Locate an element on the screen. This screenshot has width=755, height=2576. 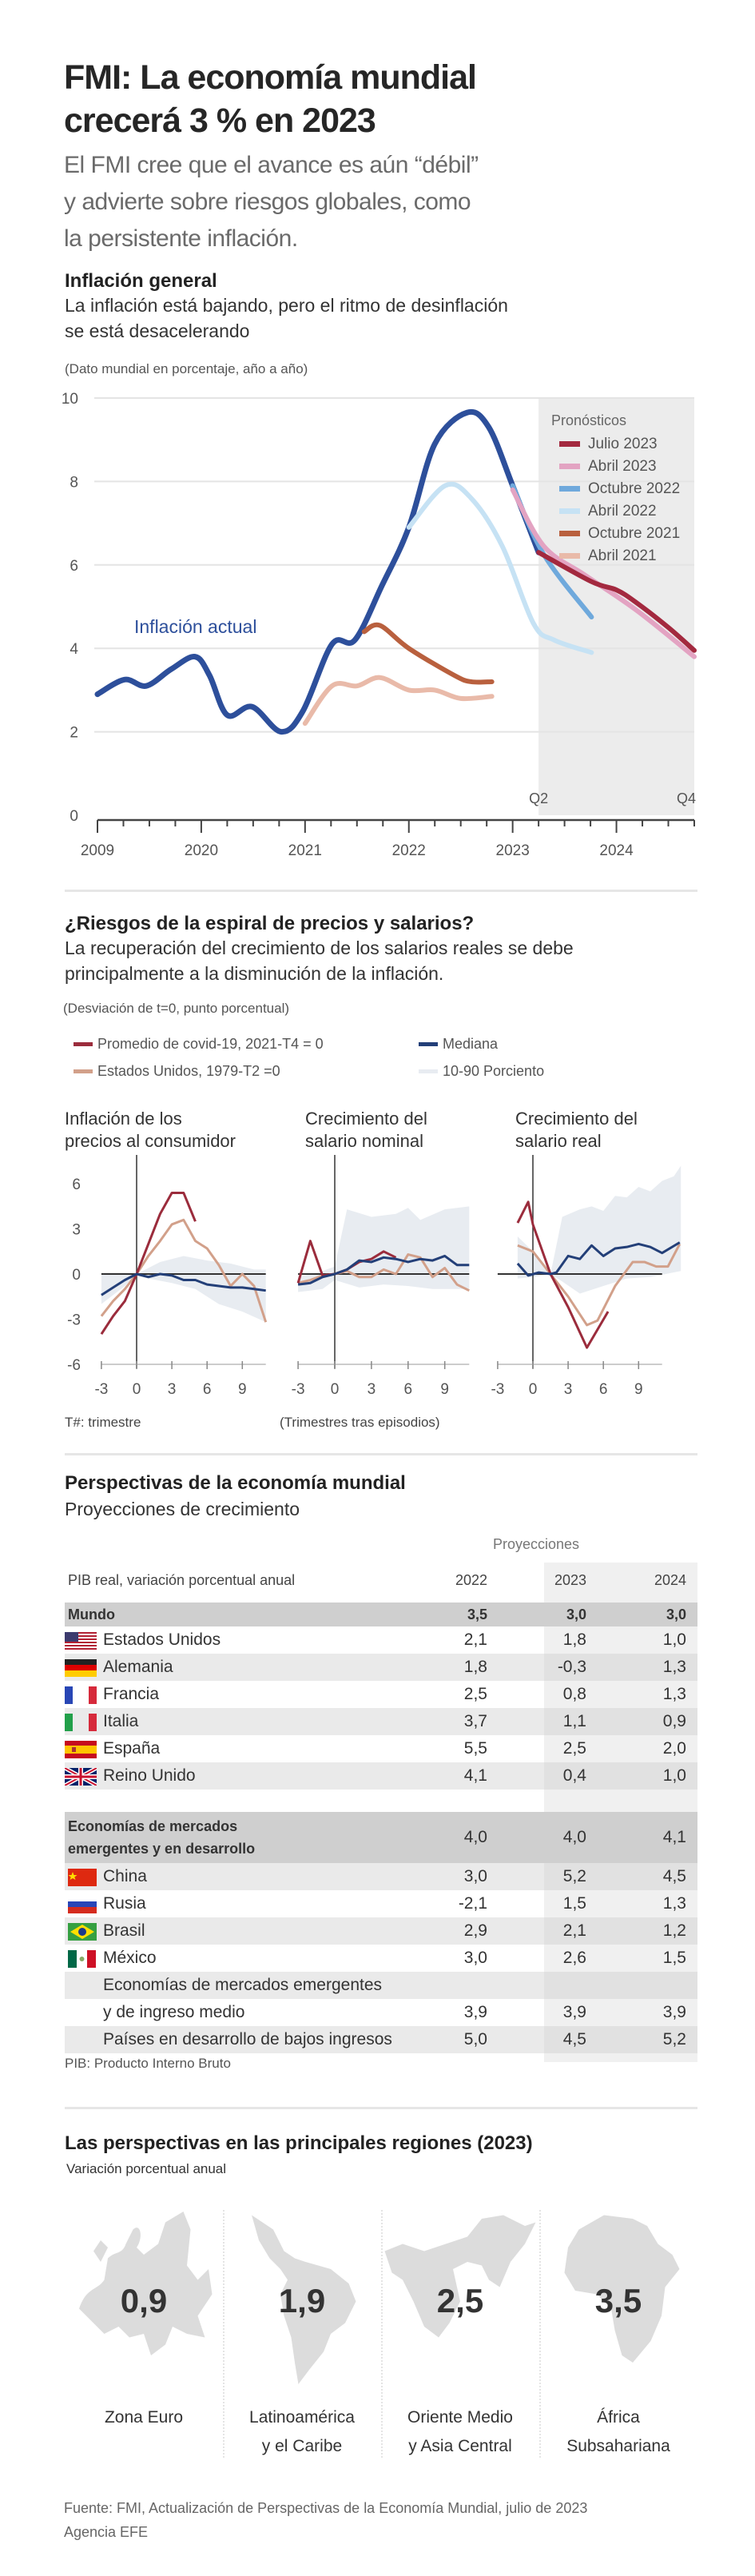
region-growth-value: 0,9 is located at coordinates (144, 2300).